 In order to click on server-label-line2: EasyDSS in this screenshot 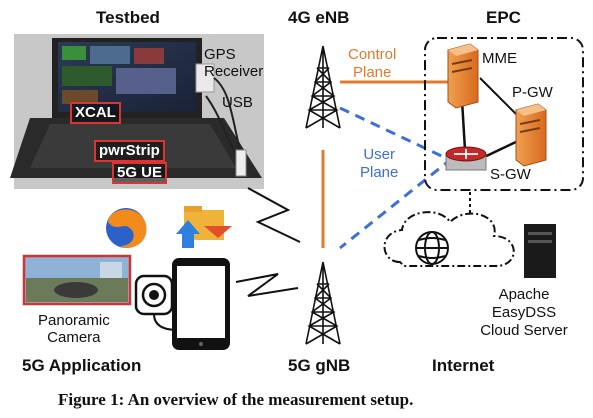, I will do `click(524, 312)`.